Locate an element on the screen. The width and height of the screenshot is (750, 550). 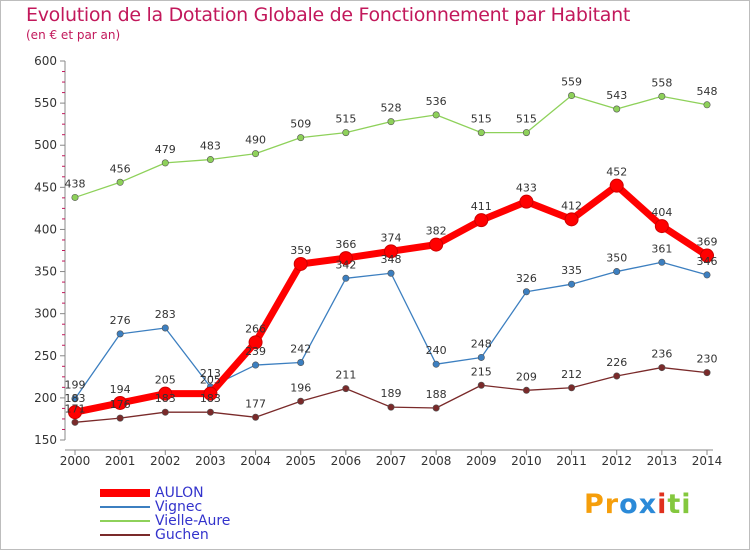
proxiti-logo: Proxiti is located at coordinates (638, 504).